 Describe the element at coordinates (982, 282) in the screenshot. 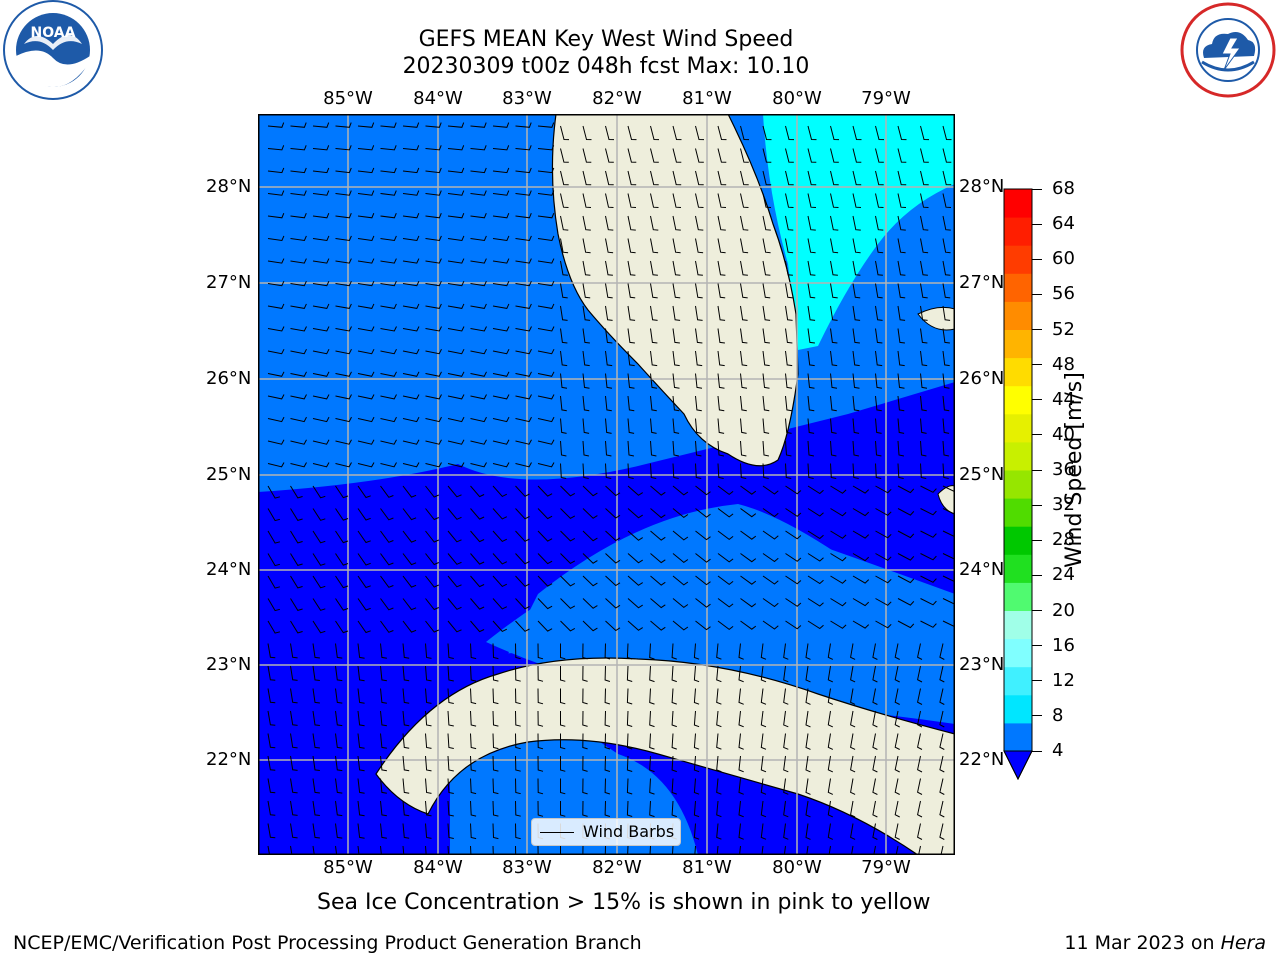

I see `lat-label-right-1: 27°N` at that location.